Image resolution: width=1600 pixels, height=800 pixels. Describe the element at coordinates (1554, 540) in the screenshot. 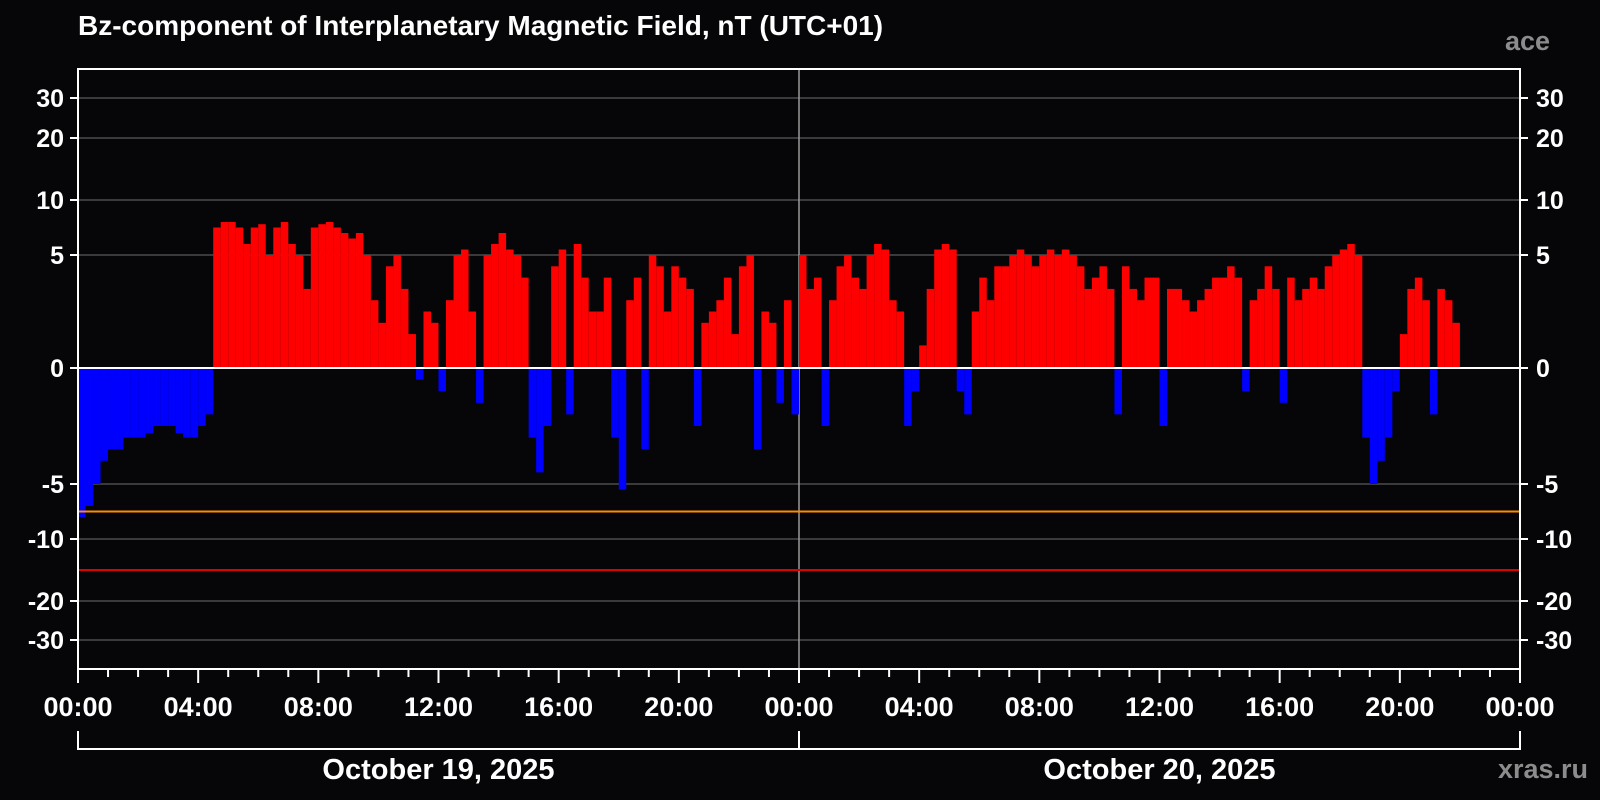

I see `y-tick-label: -10` at that location.